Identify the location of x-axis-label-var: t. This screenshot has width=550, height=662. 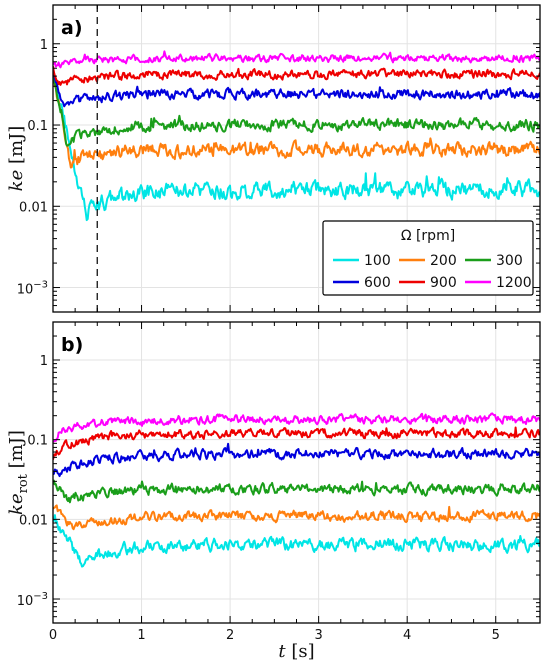
(282, 651).